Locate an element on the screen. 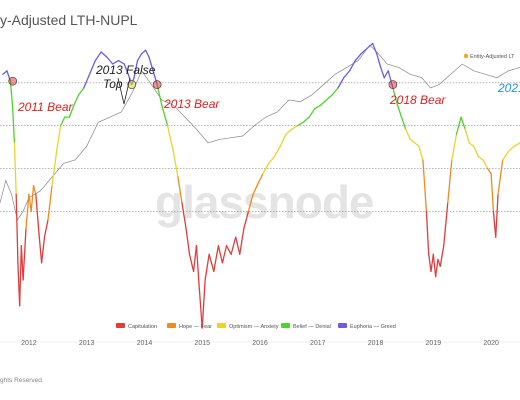 The height and width of the screenshot is (400, 520). x-tick-label: 2020 is located at coordinates (491, 343).